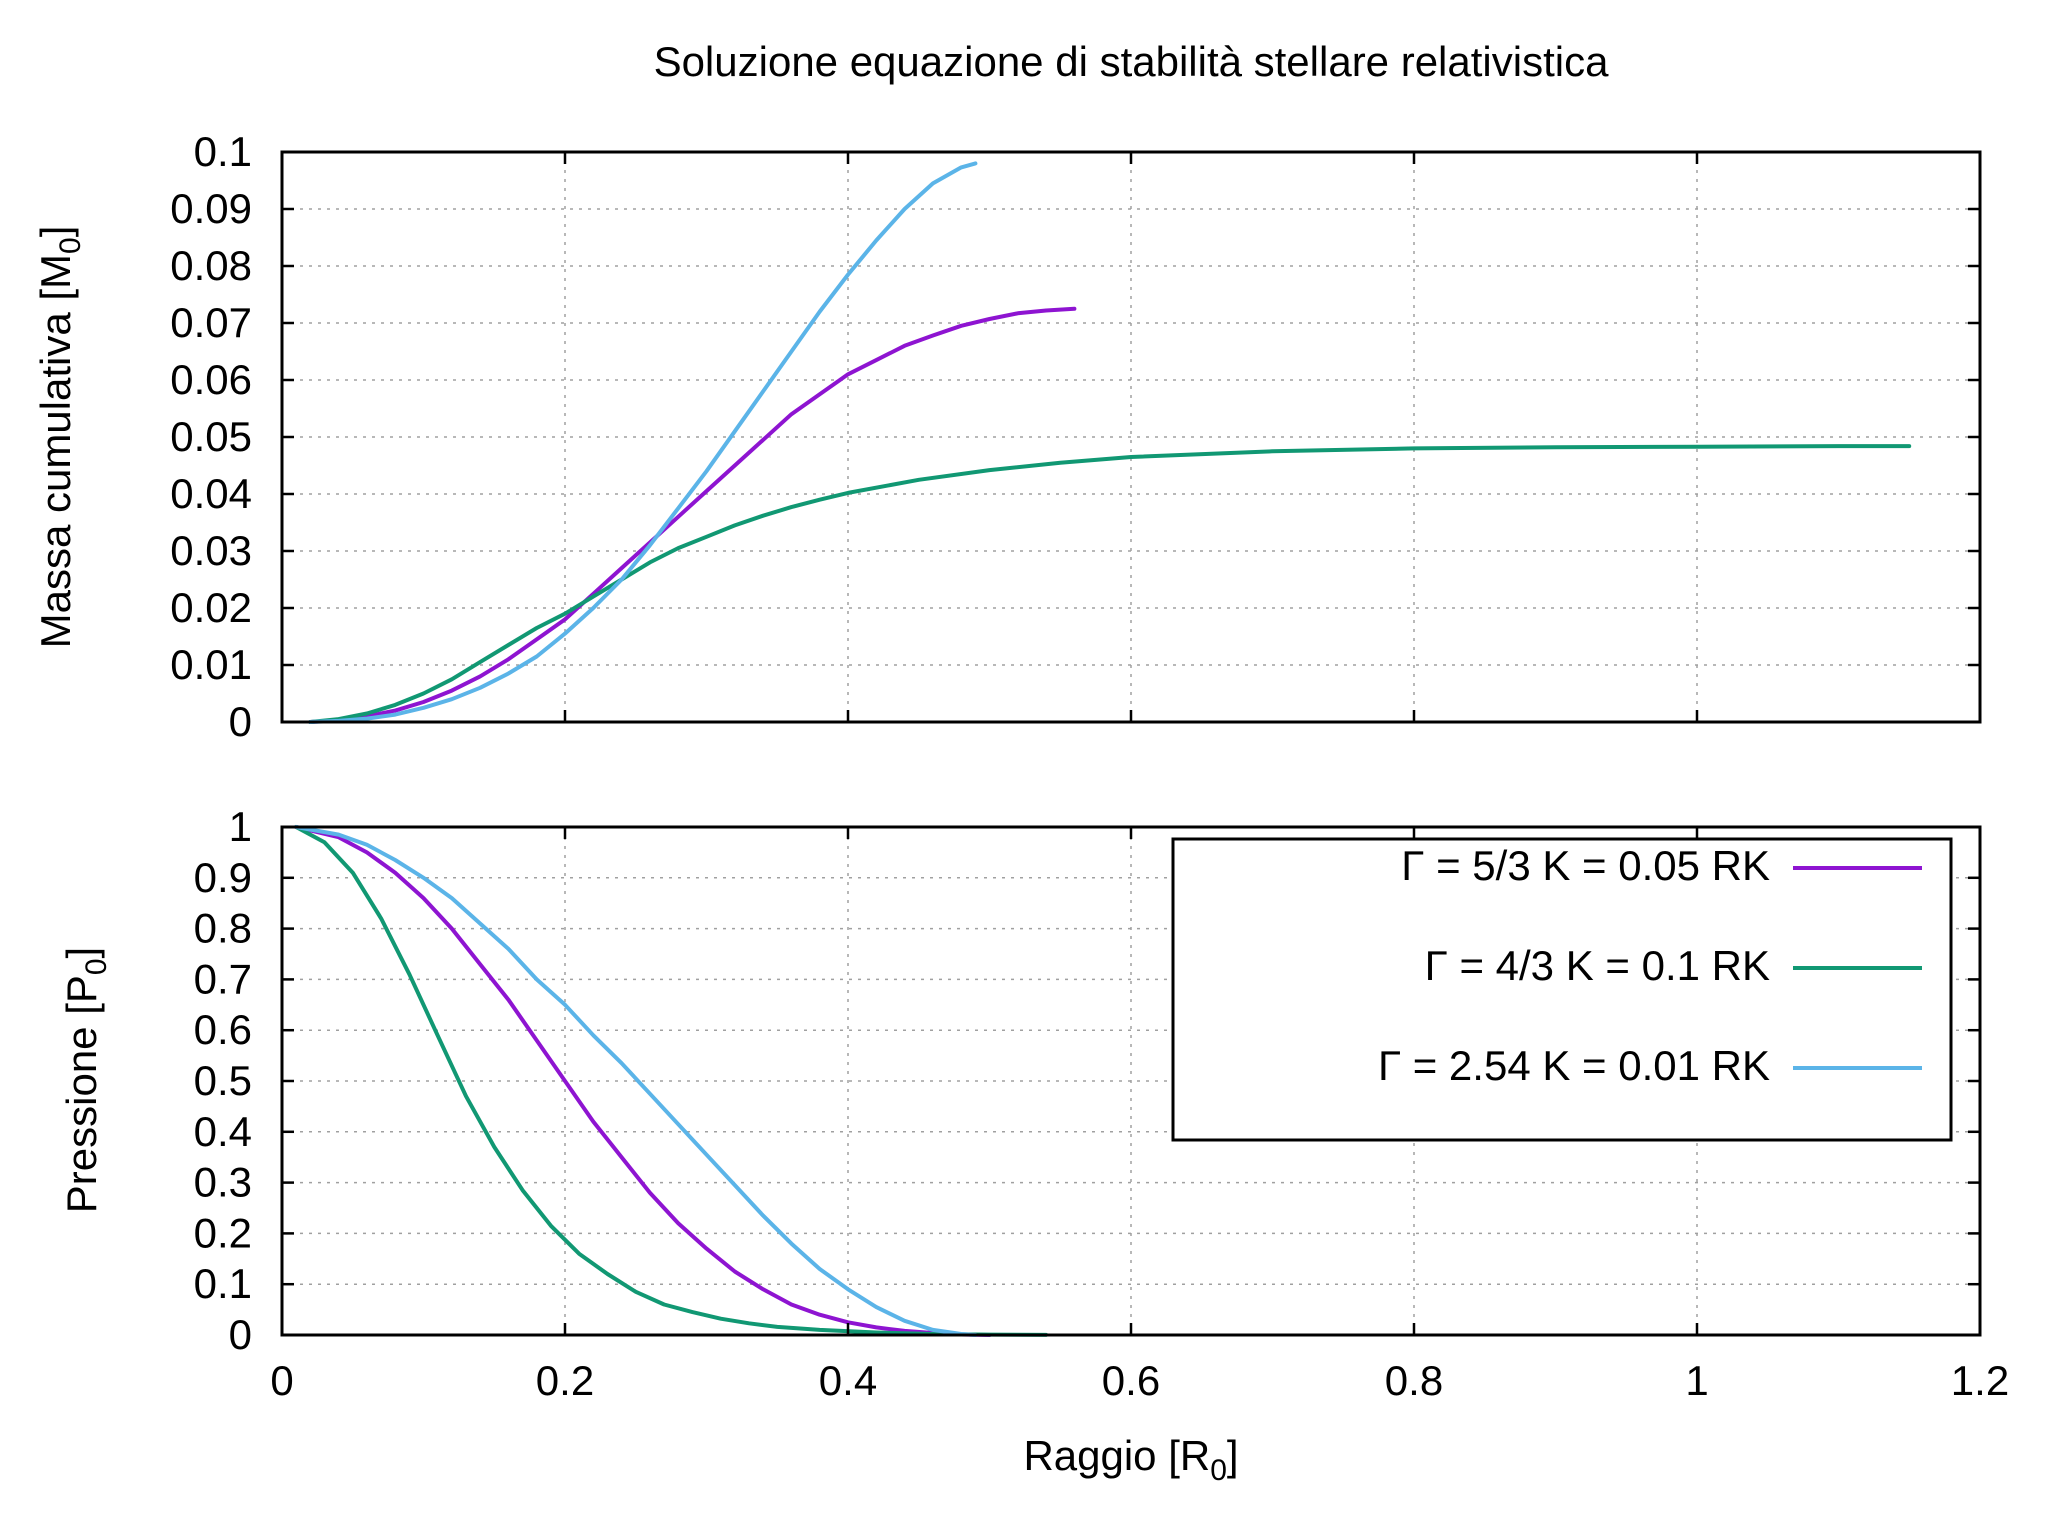 Image resolution: width=2048 pixels, height=1536 pixels. What do you see at coordinates (1233, 1455) in the screenshot?
I see `x-axis-title-end: ]` at bounding box center [1233, 1455].